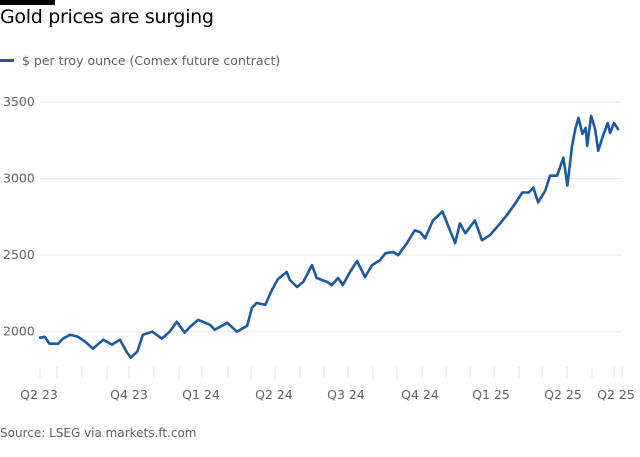 The image size is (640, 457). I want to click on x-tick-label: Q2 23, so click(39, 394).